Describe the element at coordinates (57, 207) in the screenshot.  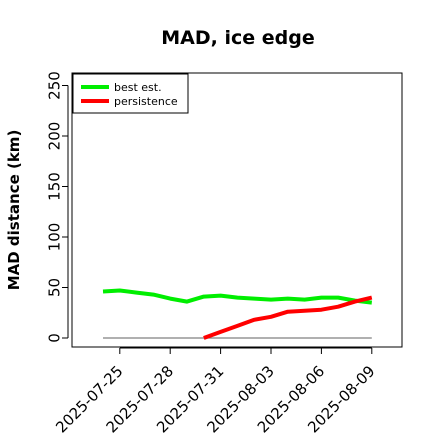
I see `y-axis: 0 50 100 150 200 250` at that location.